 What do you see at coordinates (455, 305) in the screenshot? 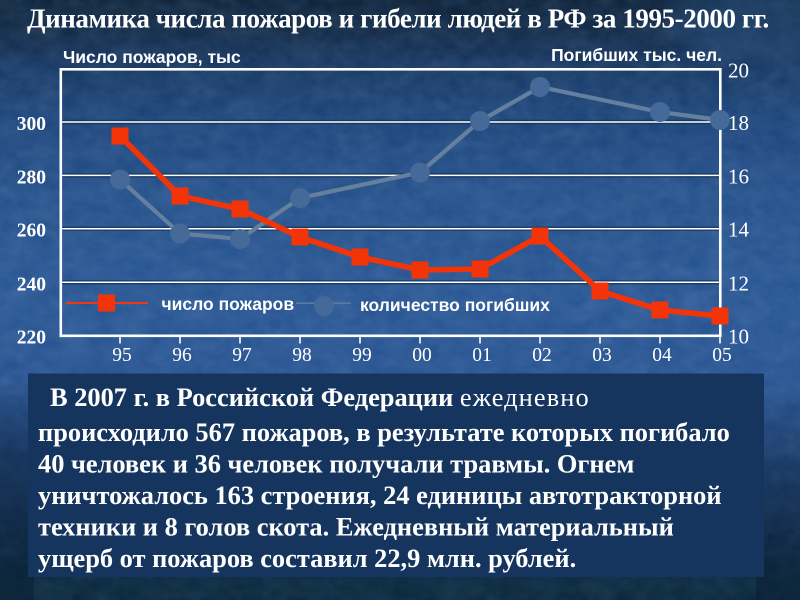
I see `svg-text: количество погибших` at bounding box center [455, 305].